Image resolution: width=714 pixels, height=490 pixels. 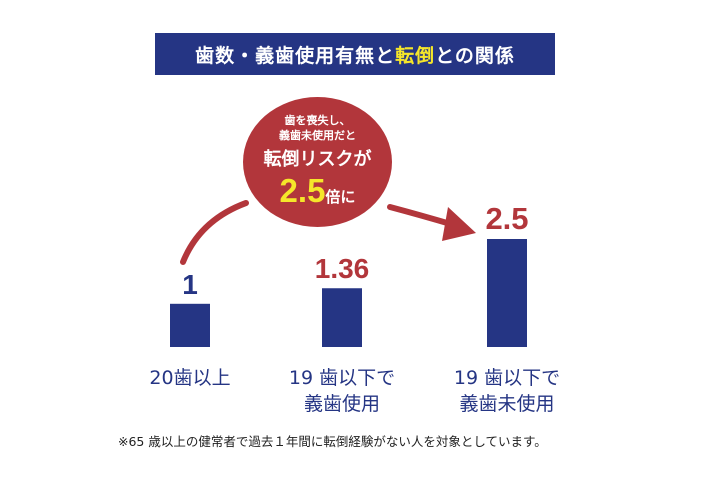 I want to click on arrow-right-head, so click(x=459, y=224).